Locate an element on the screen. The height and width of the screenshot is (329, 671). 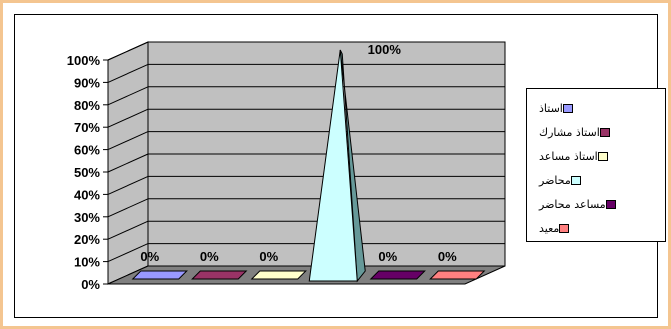
y-tick-label: 20% is located at coordinates (87, 239).